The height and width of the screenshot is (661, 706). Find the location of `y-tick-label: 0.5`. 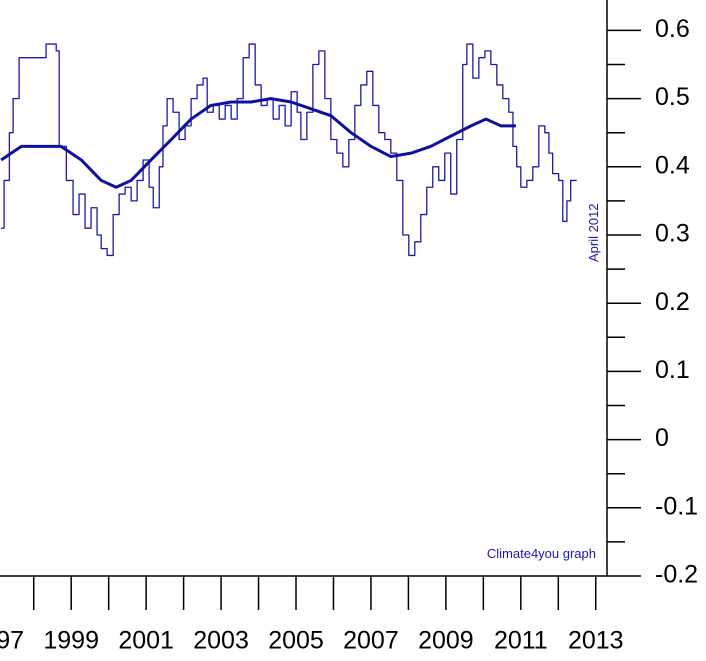

y-tick-label: 0.5 is located at coordinates (672, 97).